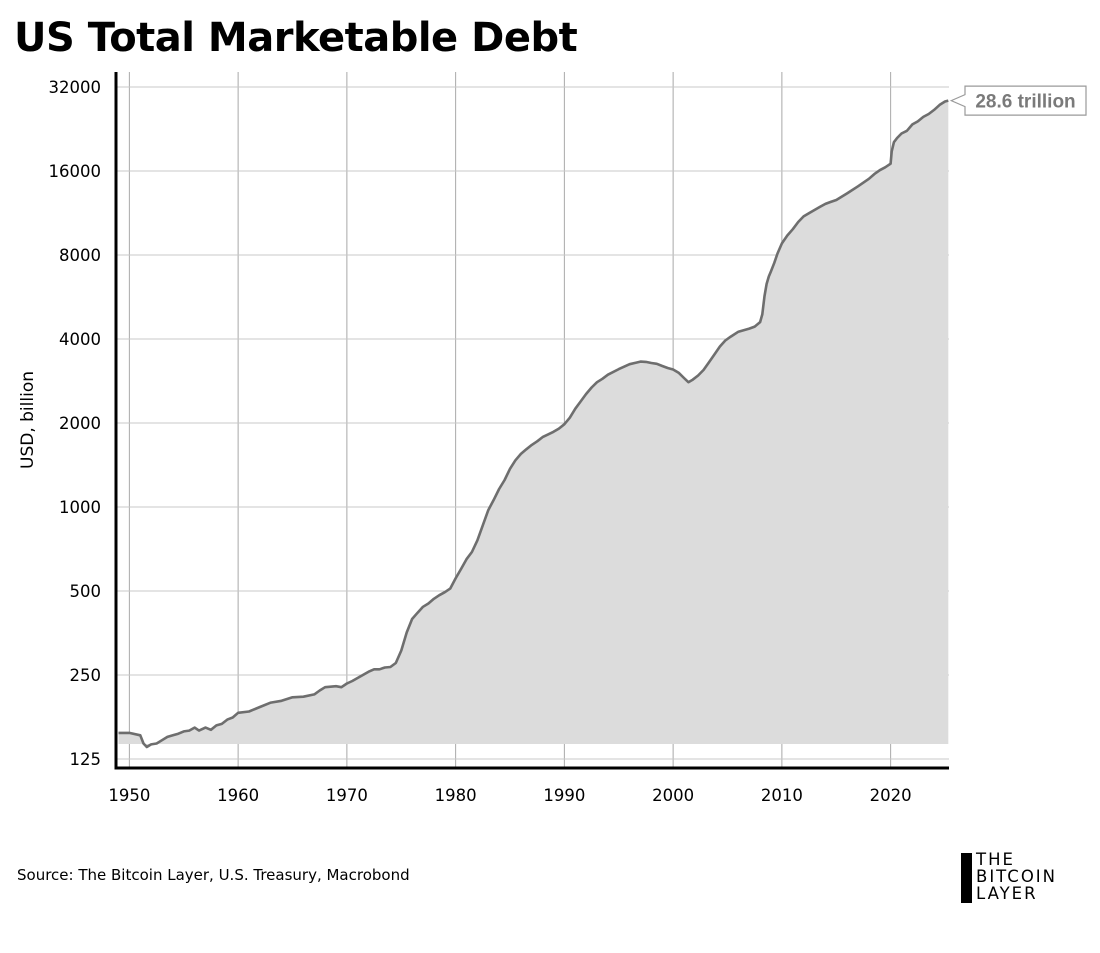 This screenshot has height=953, width=1100. What do you see at coordinates (238, 795) in the screenshot?
I see `x-tick-label: 1960` at bounding box center [238, 795].